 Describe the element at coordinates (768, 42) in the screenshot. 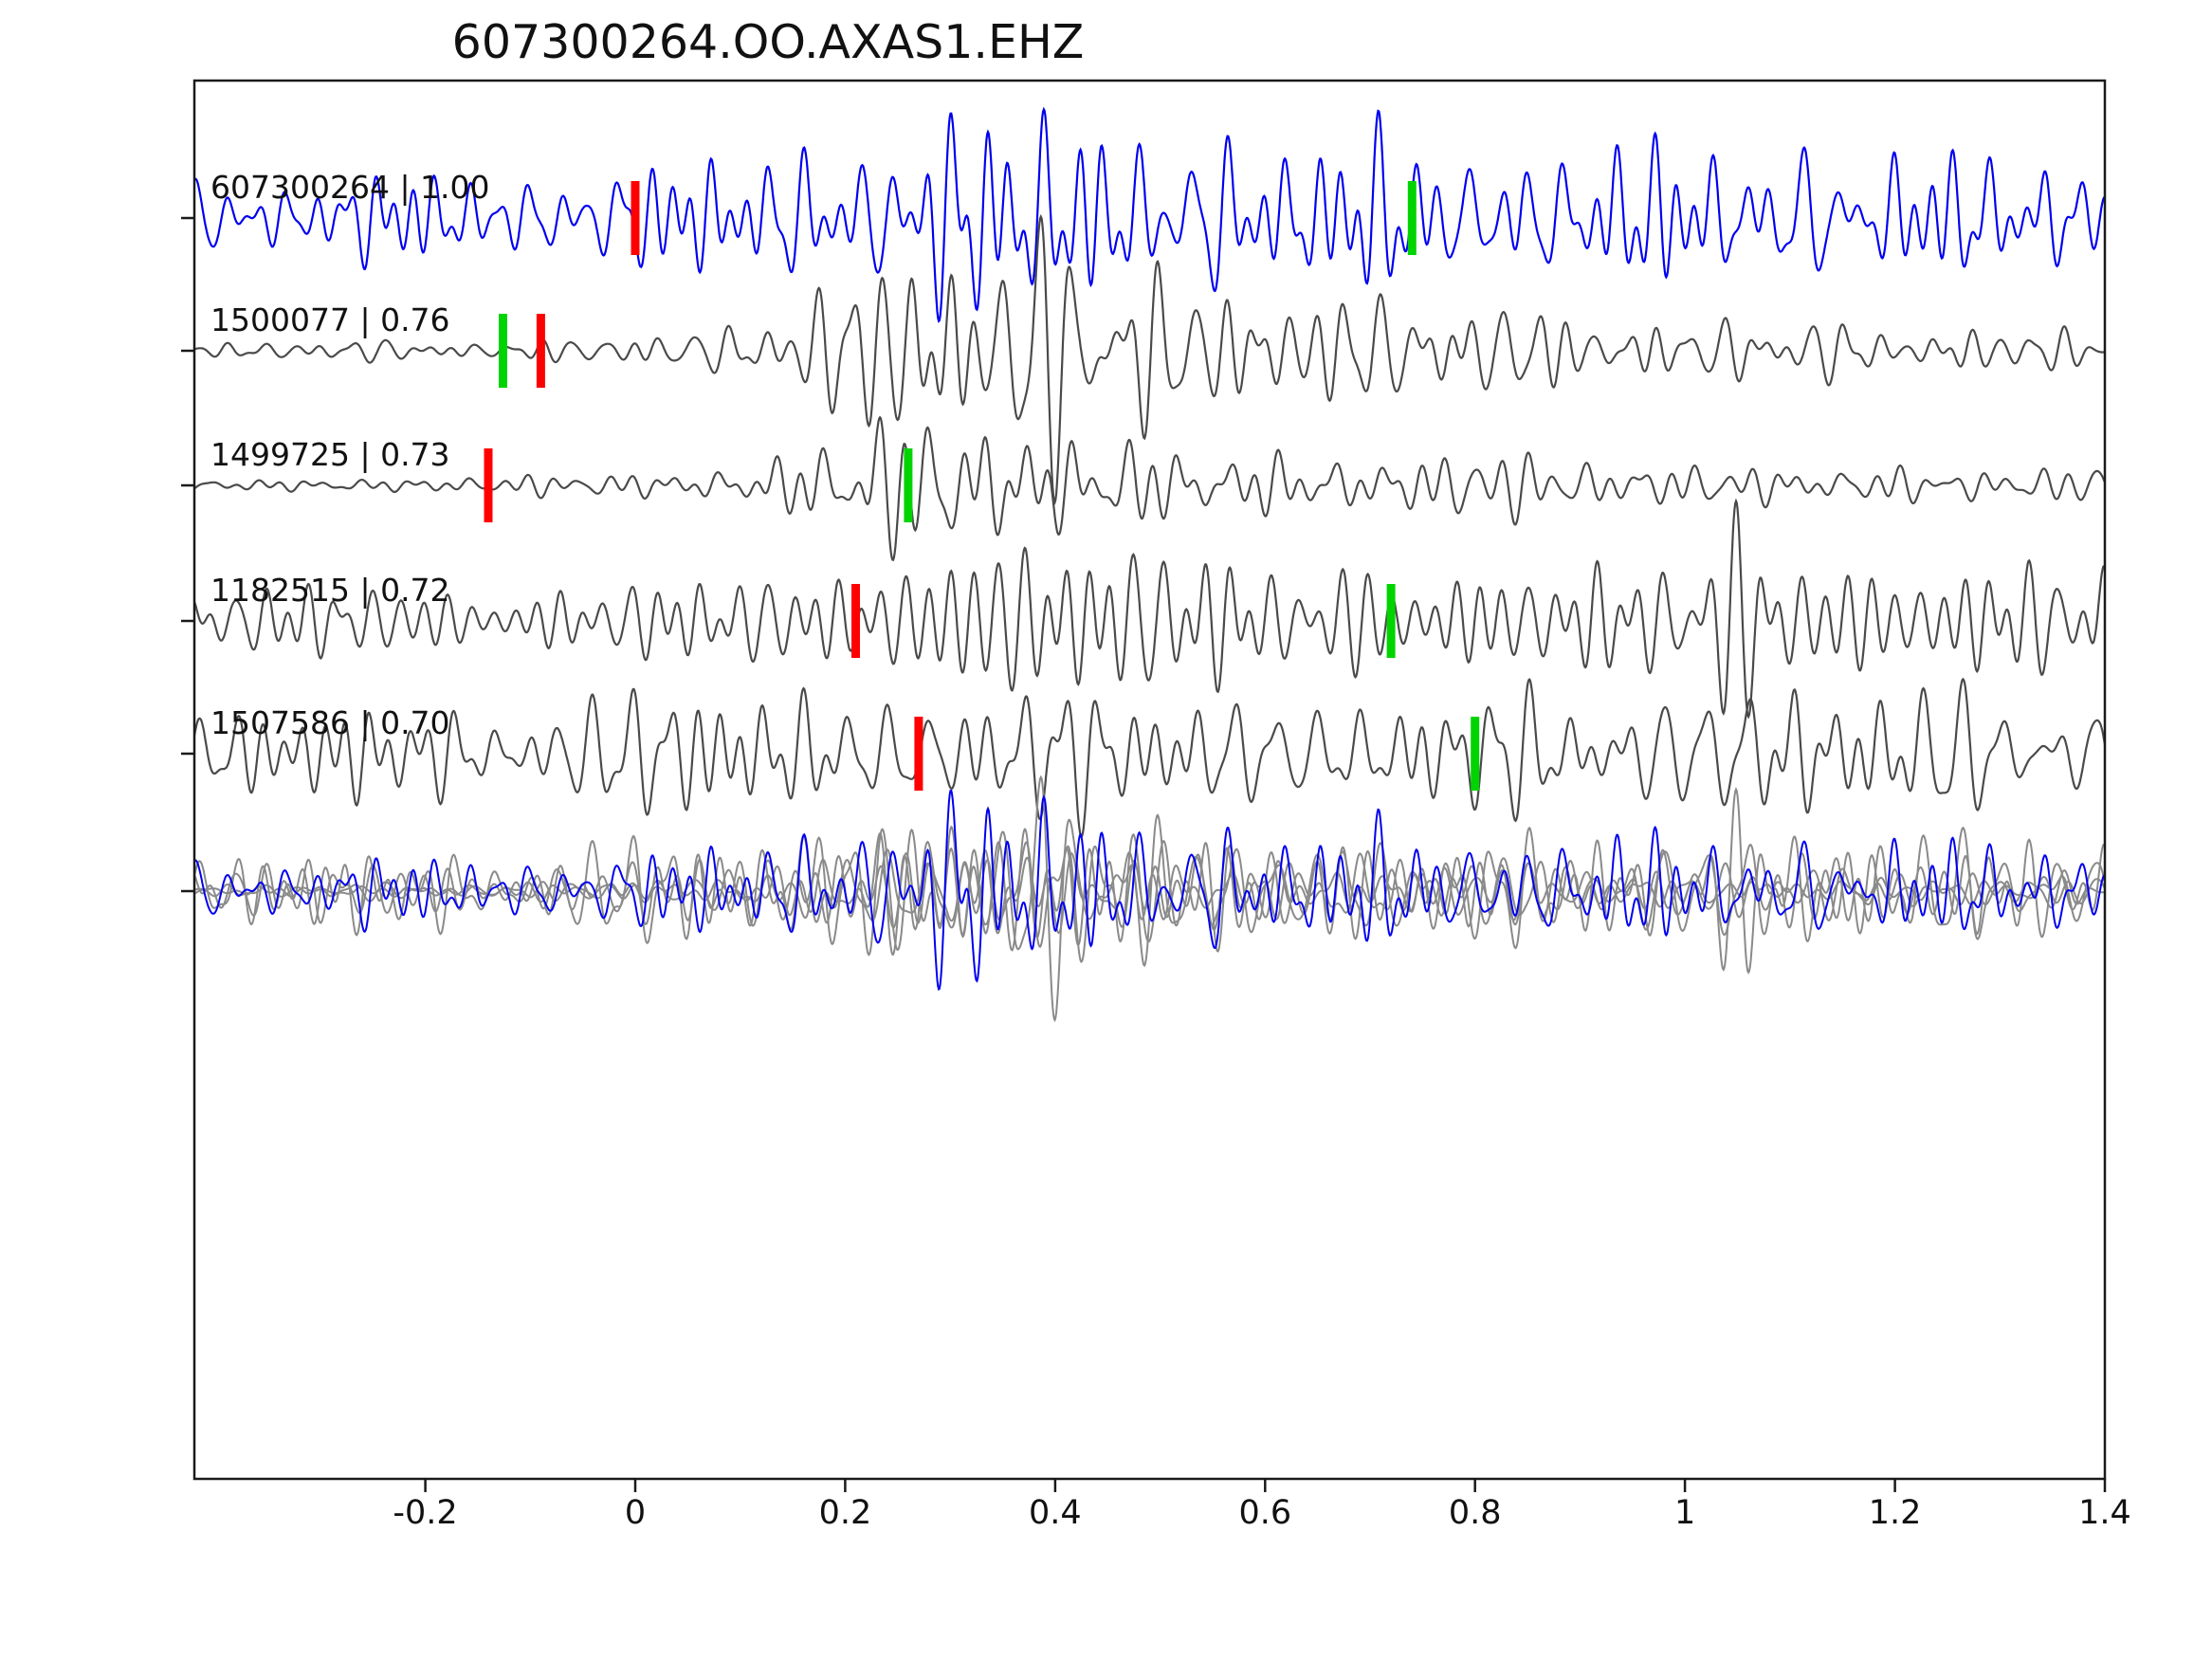

I see `chart-title: 607300264.OO.AXAS1.EHZ` at that location.